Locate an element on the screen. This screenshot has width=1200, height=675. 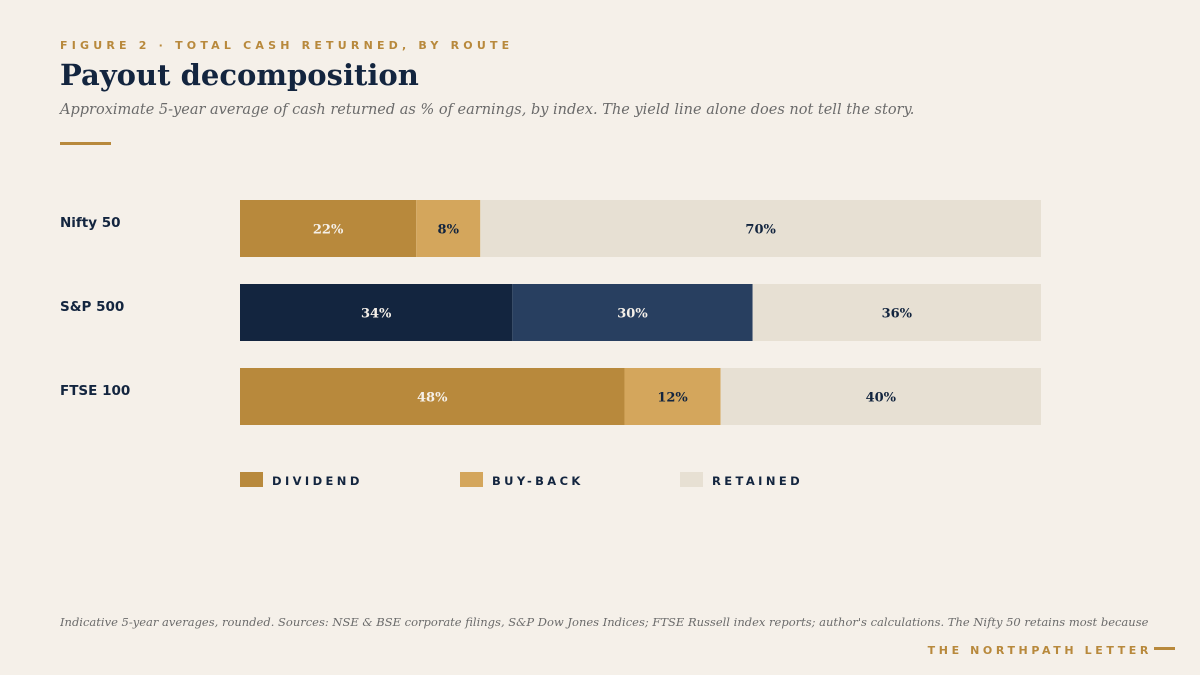
legend-label-retained: RETAINED is located at coordinates (757, 481).